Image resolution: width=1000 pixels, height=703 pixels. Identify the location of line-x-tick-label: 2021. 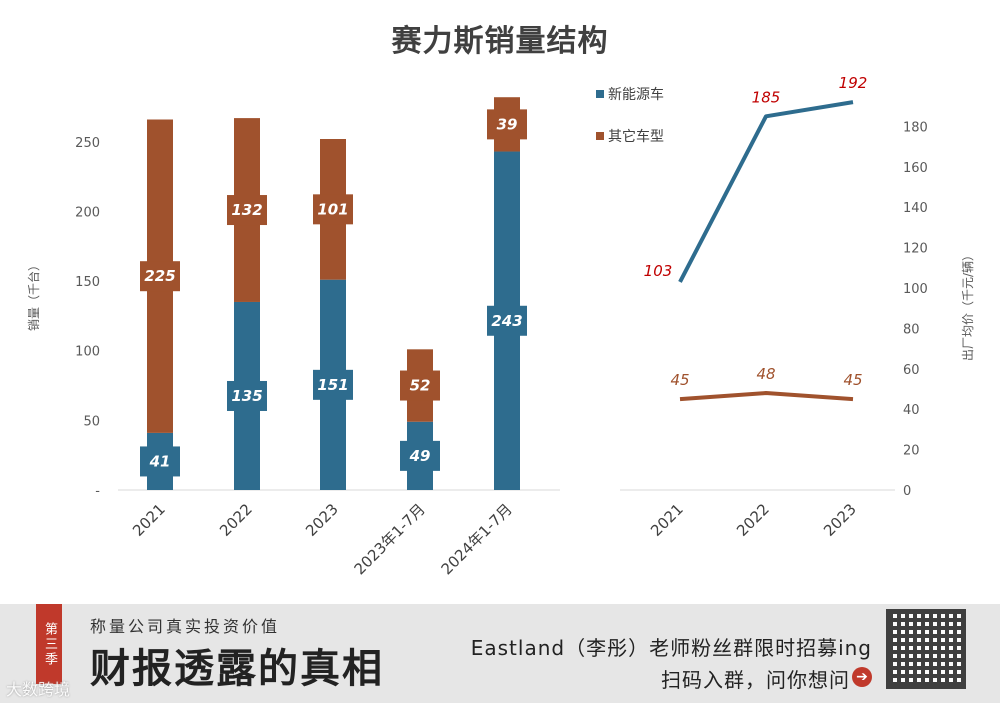
(667, 520).